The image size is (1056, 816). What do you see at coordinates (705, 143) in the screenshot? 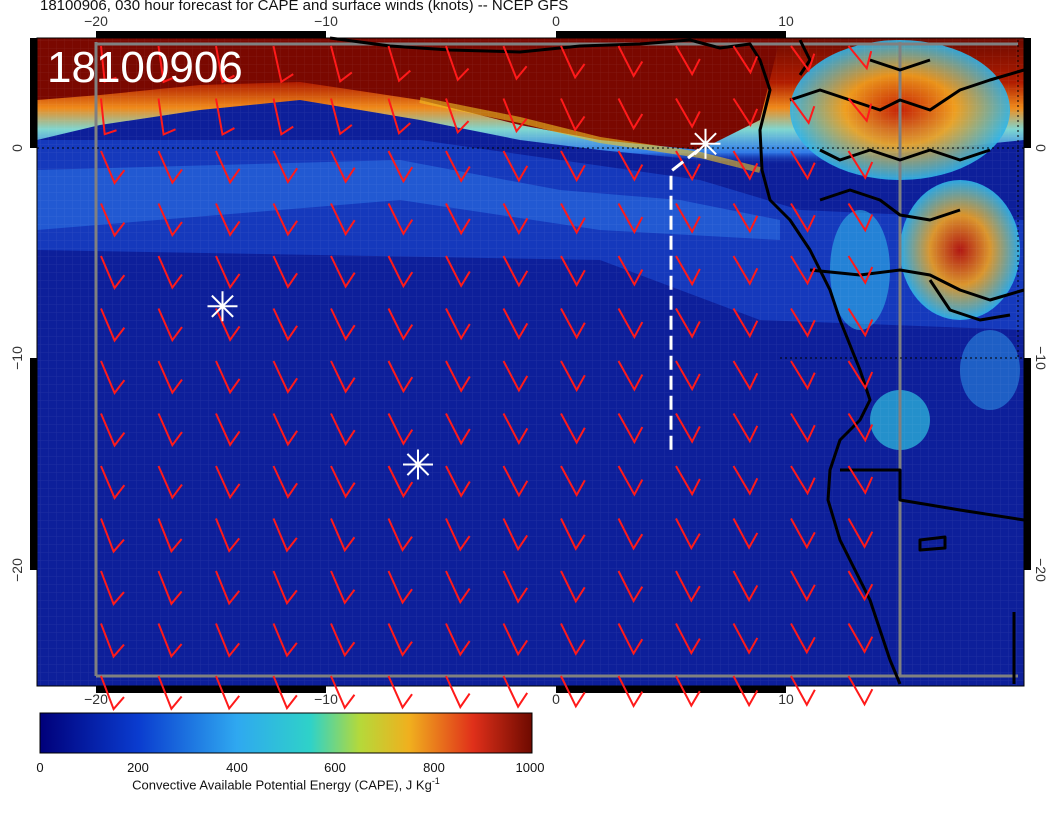
I see `marker-north-east` at bounding box center [705, 143].